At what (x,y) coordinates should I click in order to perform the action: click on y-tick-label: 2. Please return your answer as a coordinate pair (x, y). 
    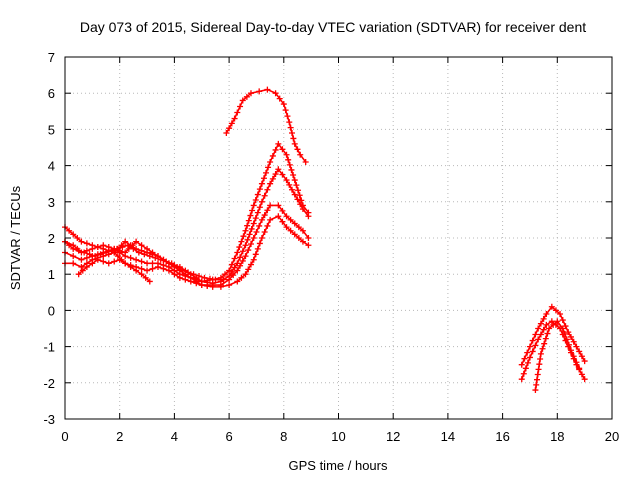
    Looking at the image, I should click on (51, 238).